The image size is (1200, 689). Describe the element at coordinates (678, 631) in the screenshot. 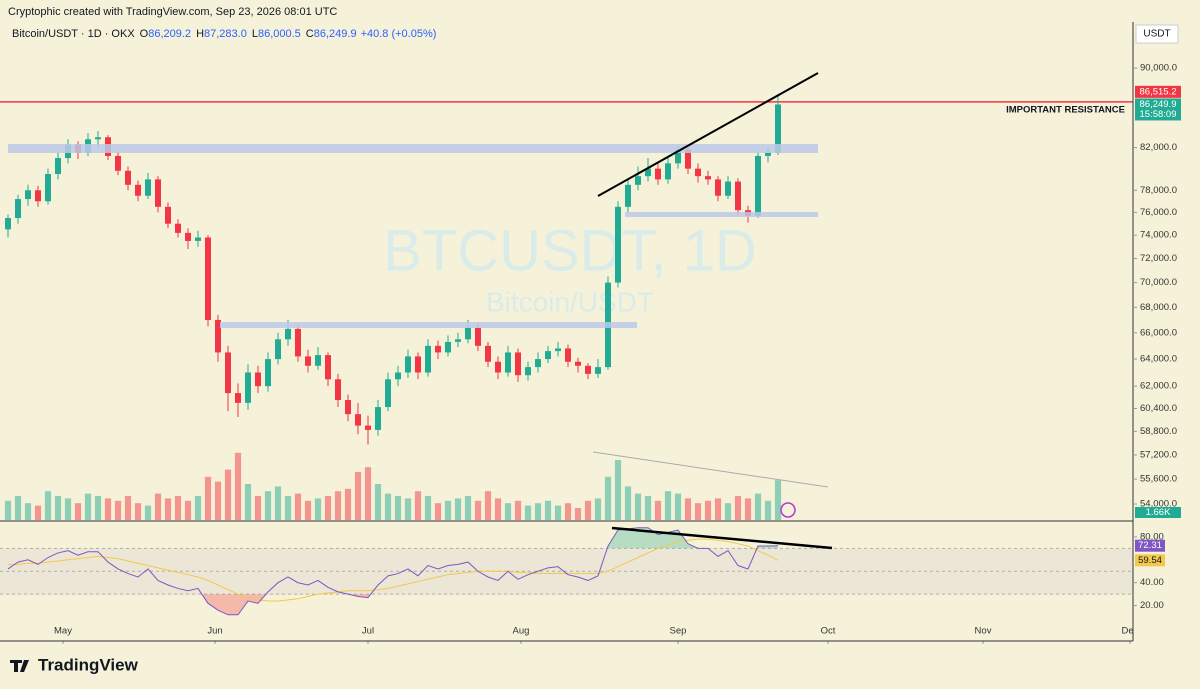

I see `x-tick-label: Sep` at that location.